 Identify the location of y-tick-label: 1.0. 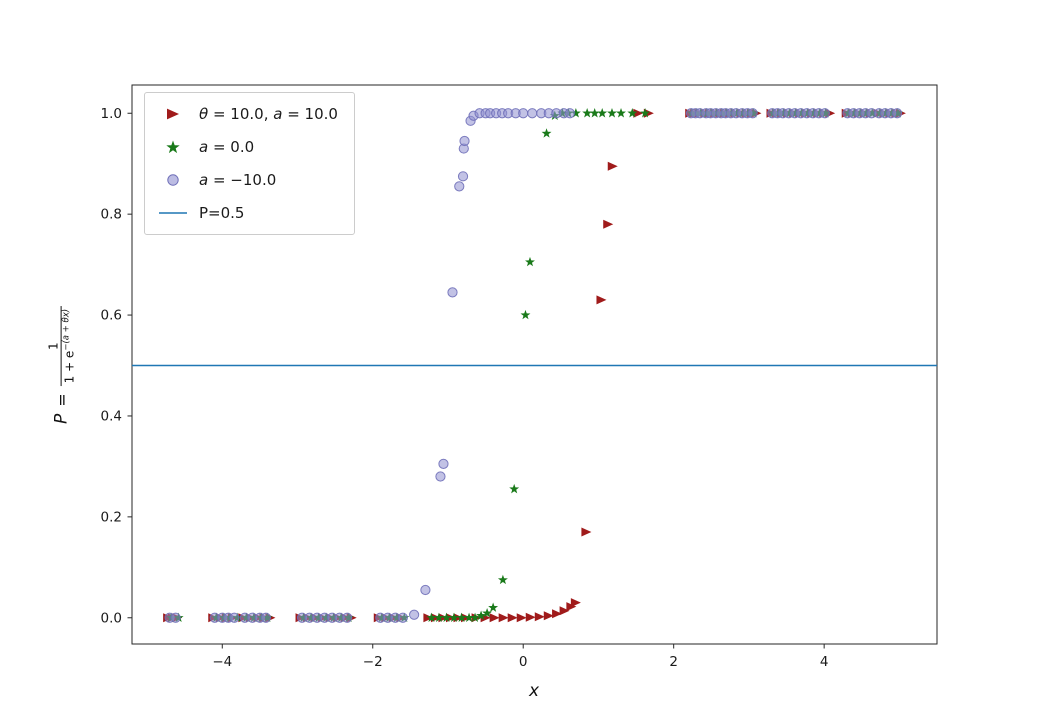
(111, 114).